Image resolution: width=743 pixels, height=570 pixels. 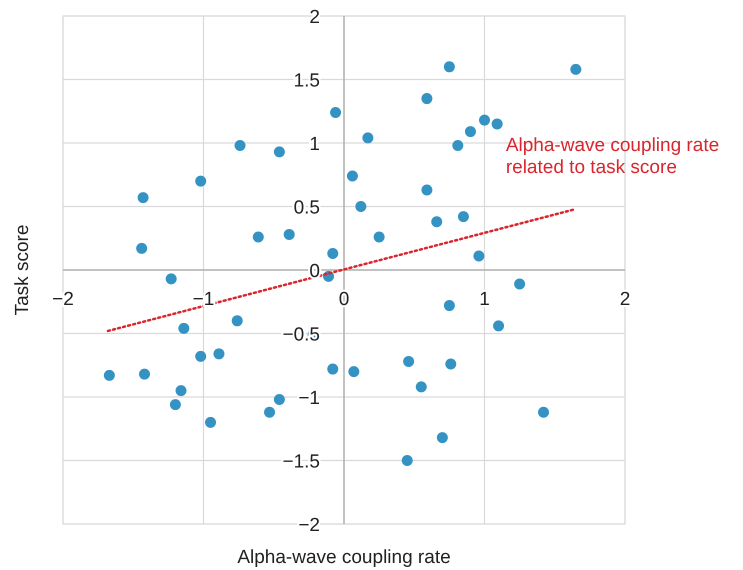 What do you see at coordinates (314, 17) in the screenshot?
I see `y-tick-label: 2` at bounding box center [314, 17].